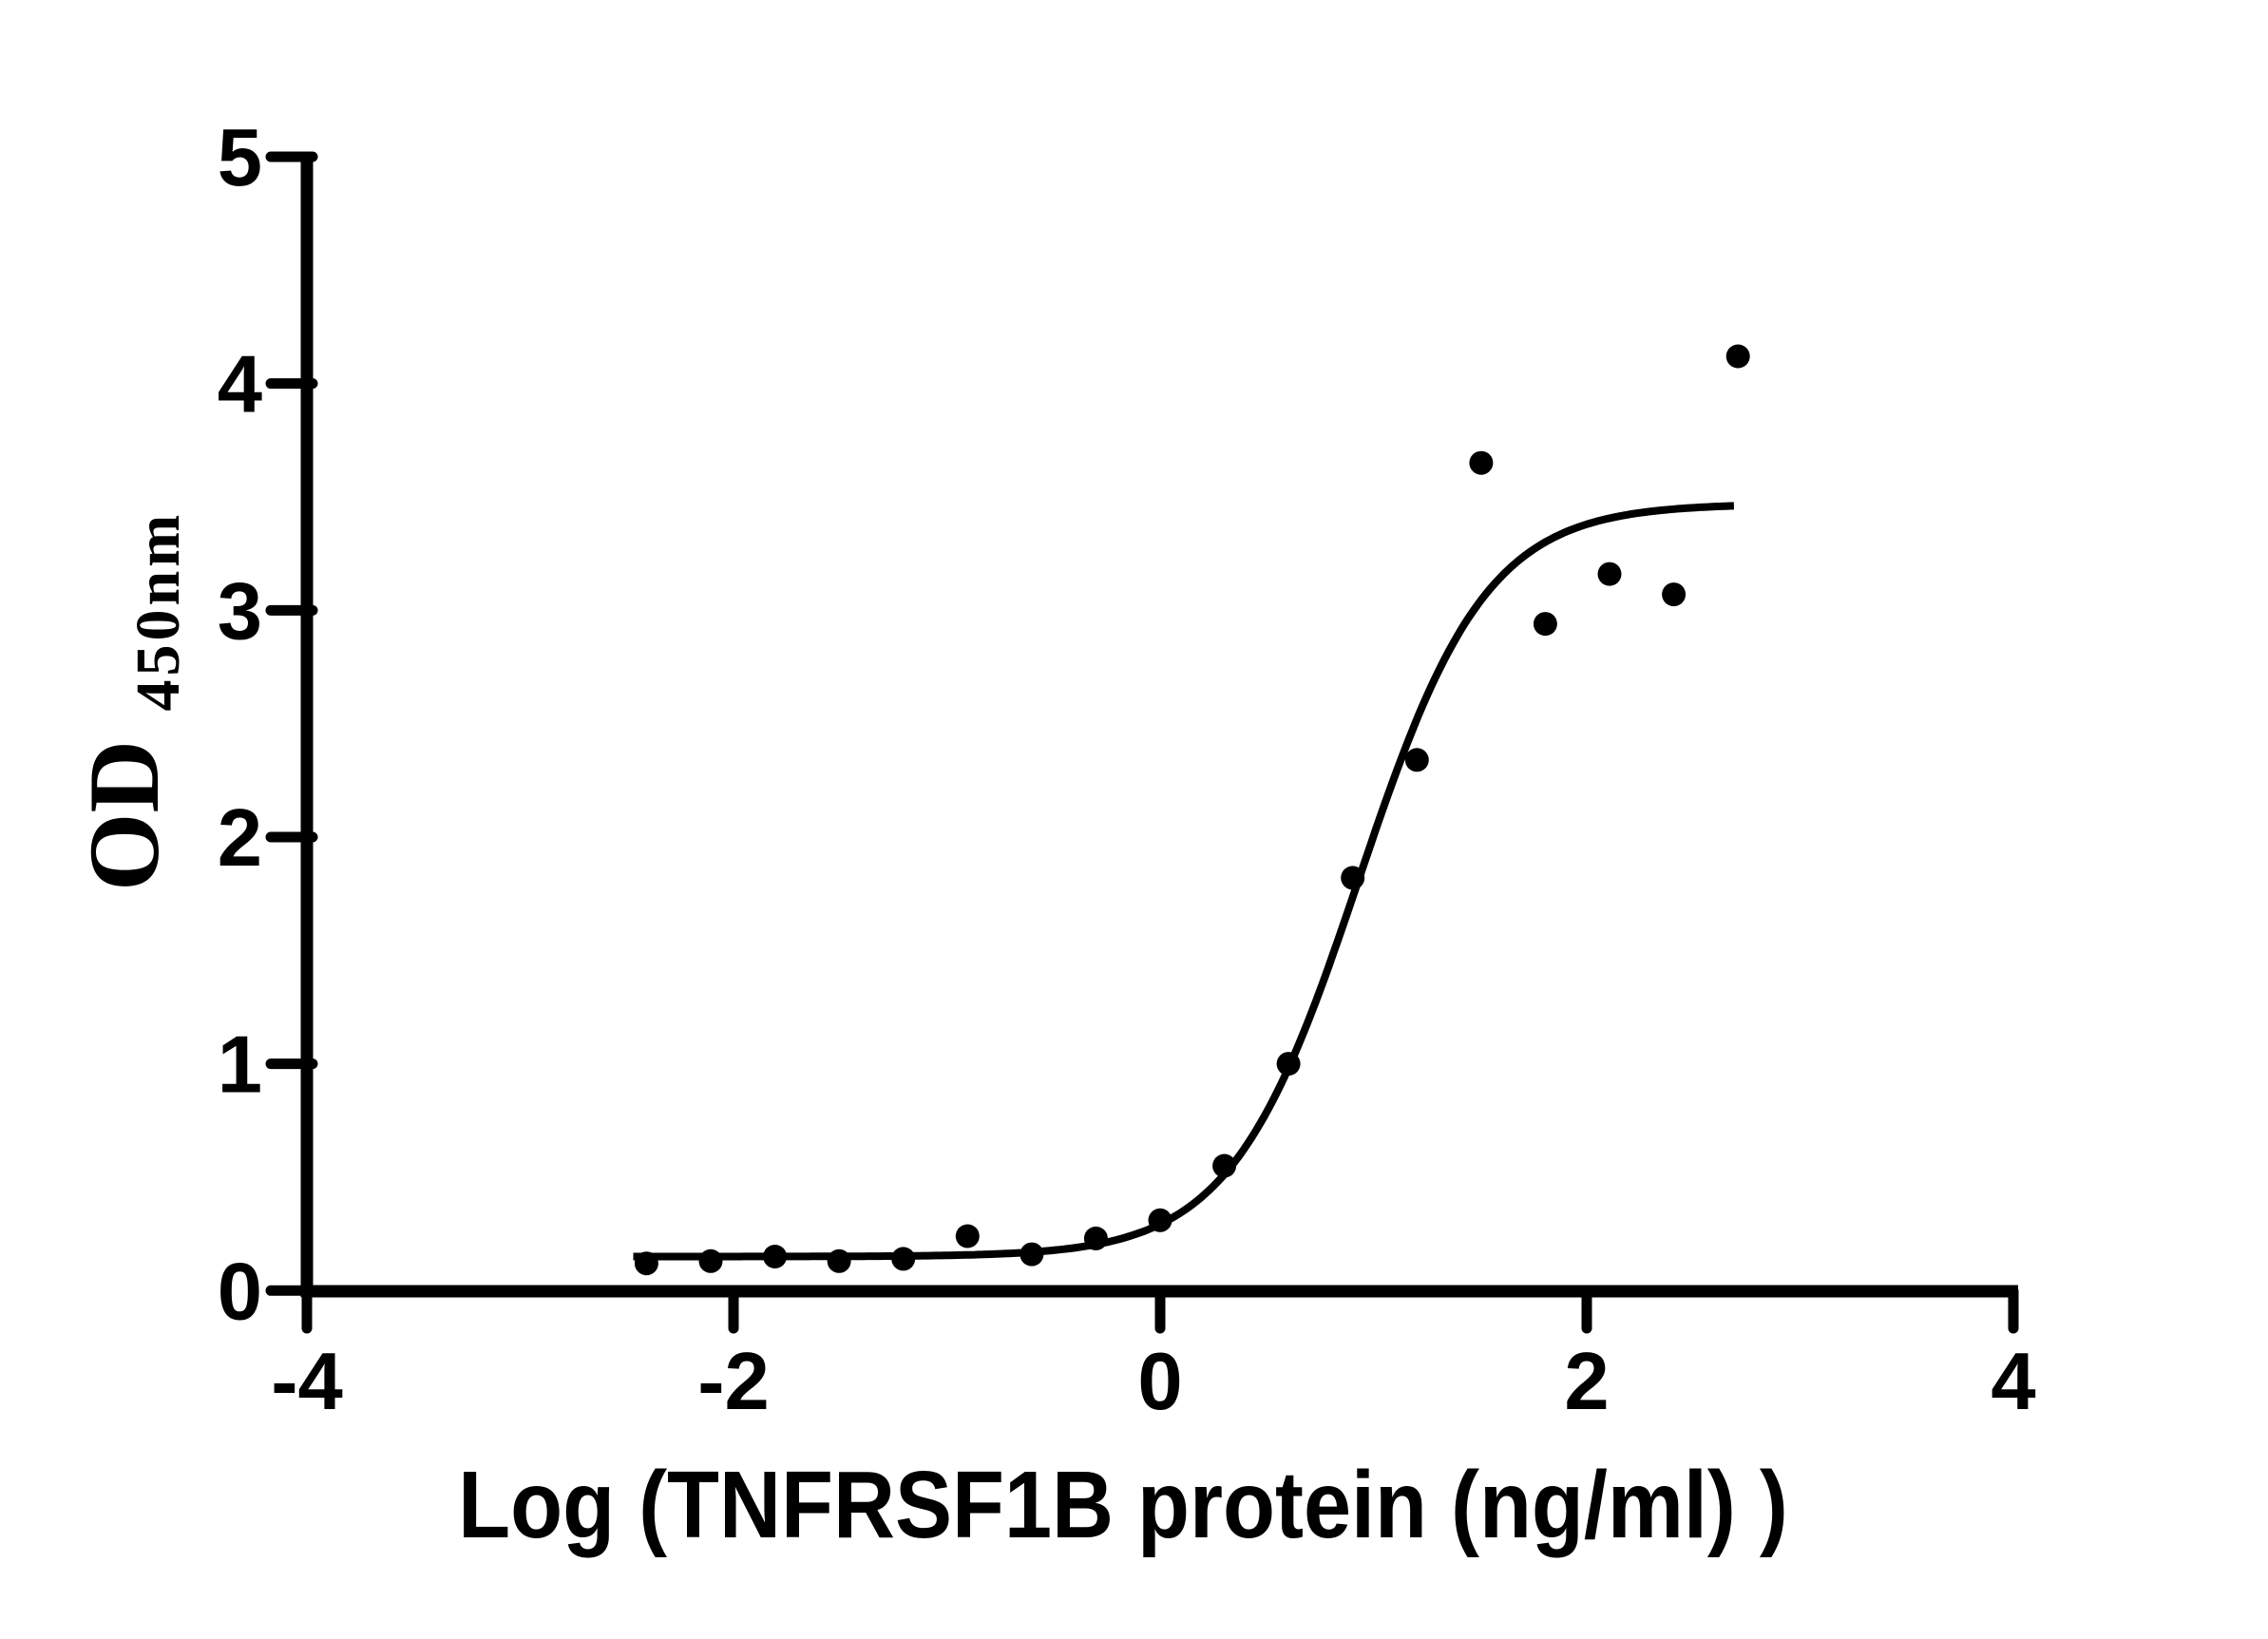 The width and height of the screenshot is (2268, 1639). What do you see at coordinates (124, 815) in the screenshot?
I see `y-axis-label-main: OD` at bounding box center [124, 815].